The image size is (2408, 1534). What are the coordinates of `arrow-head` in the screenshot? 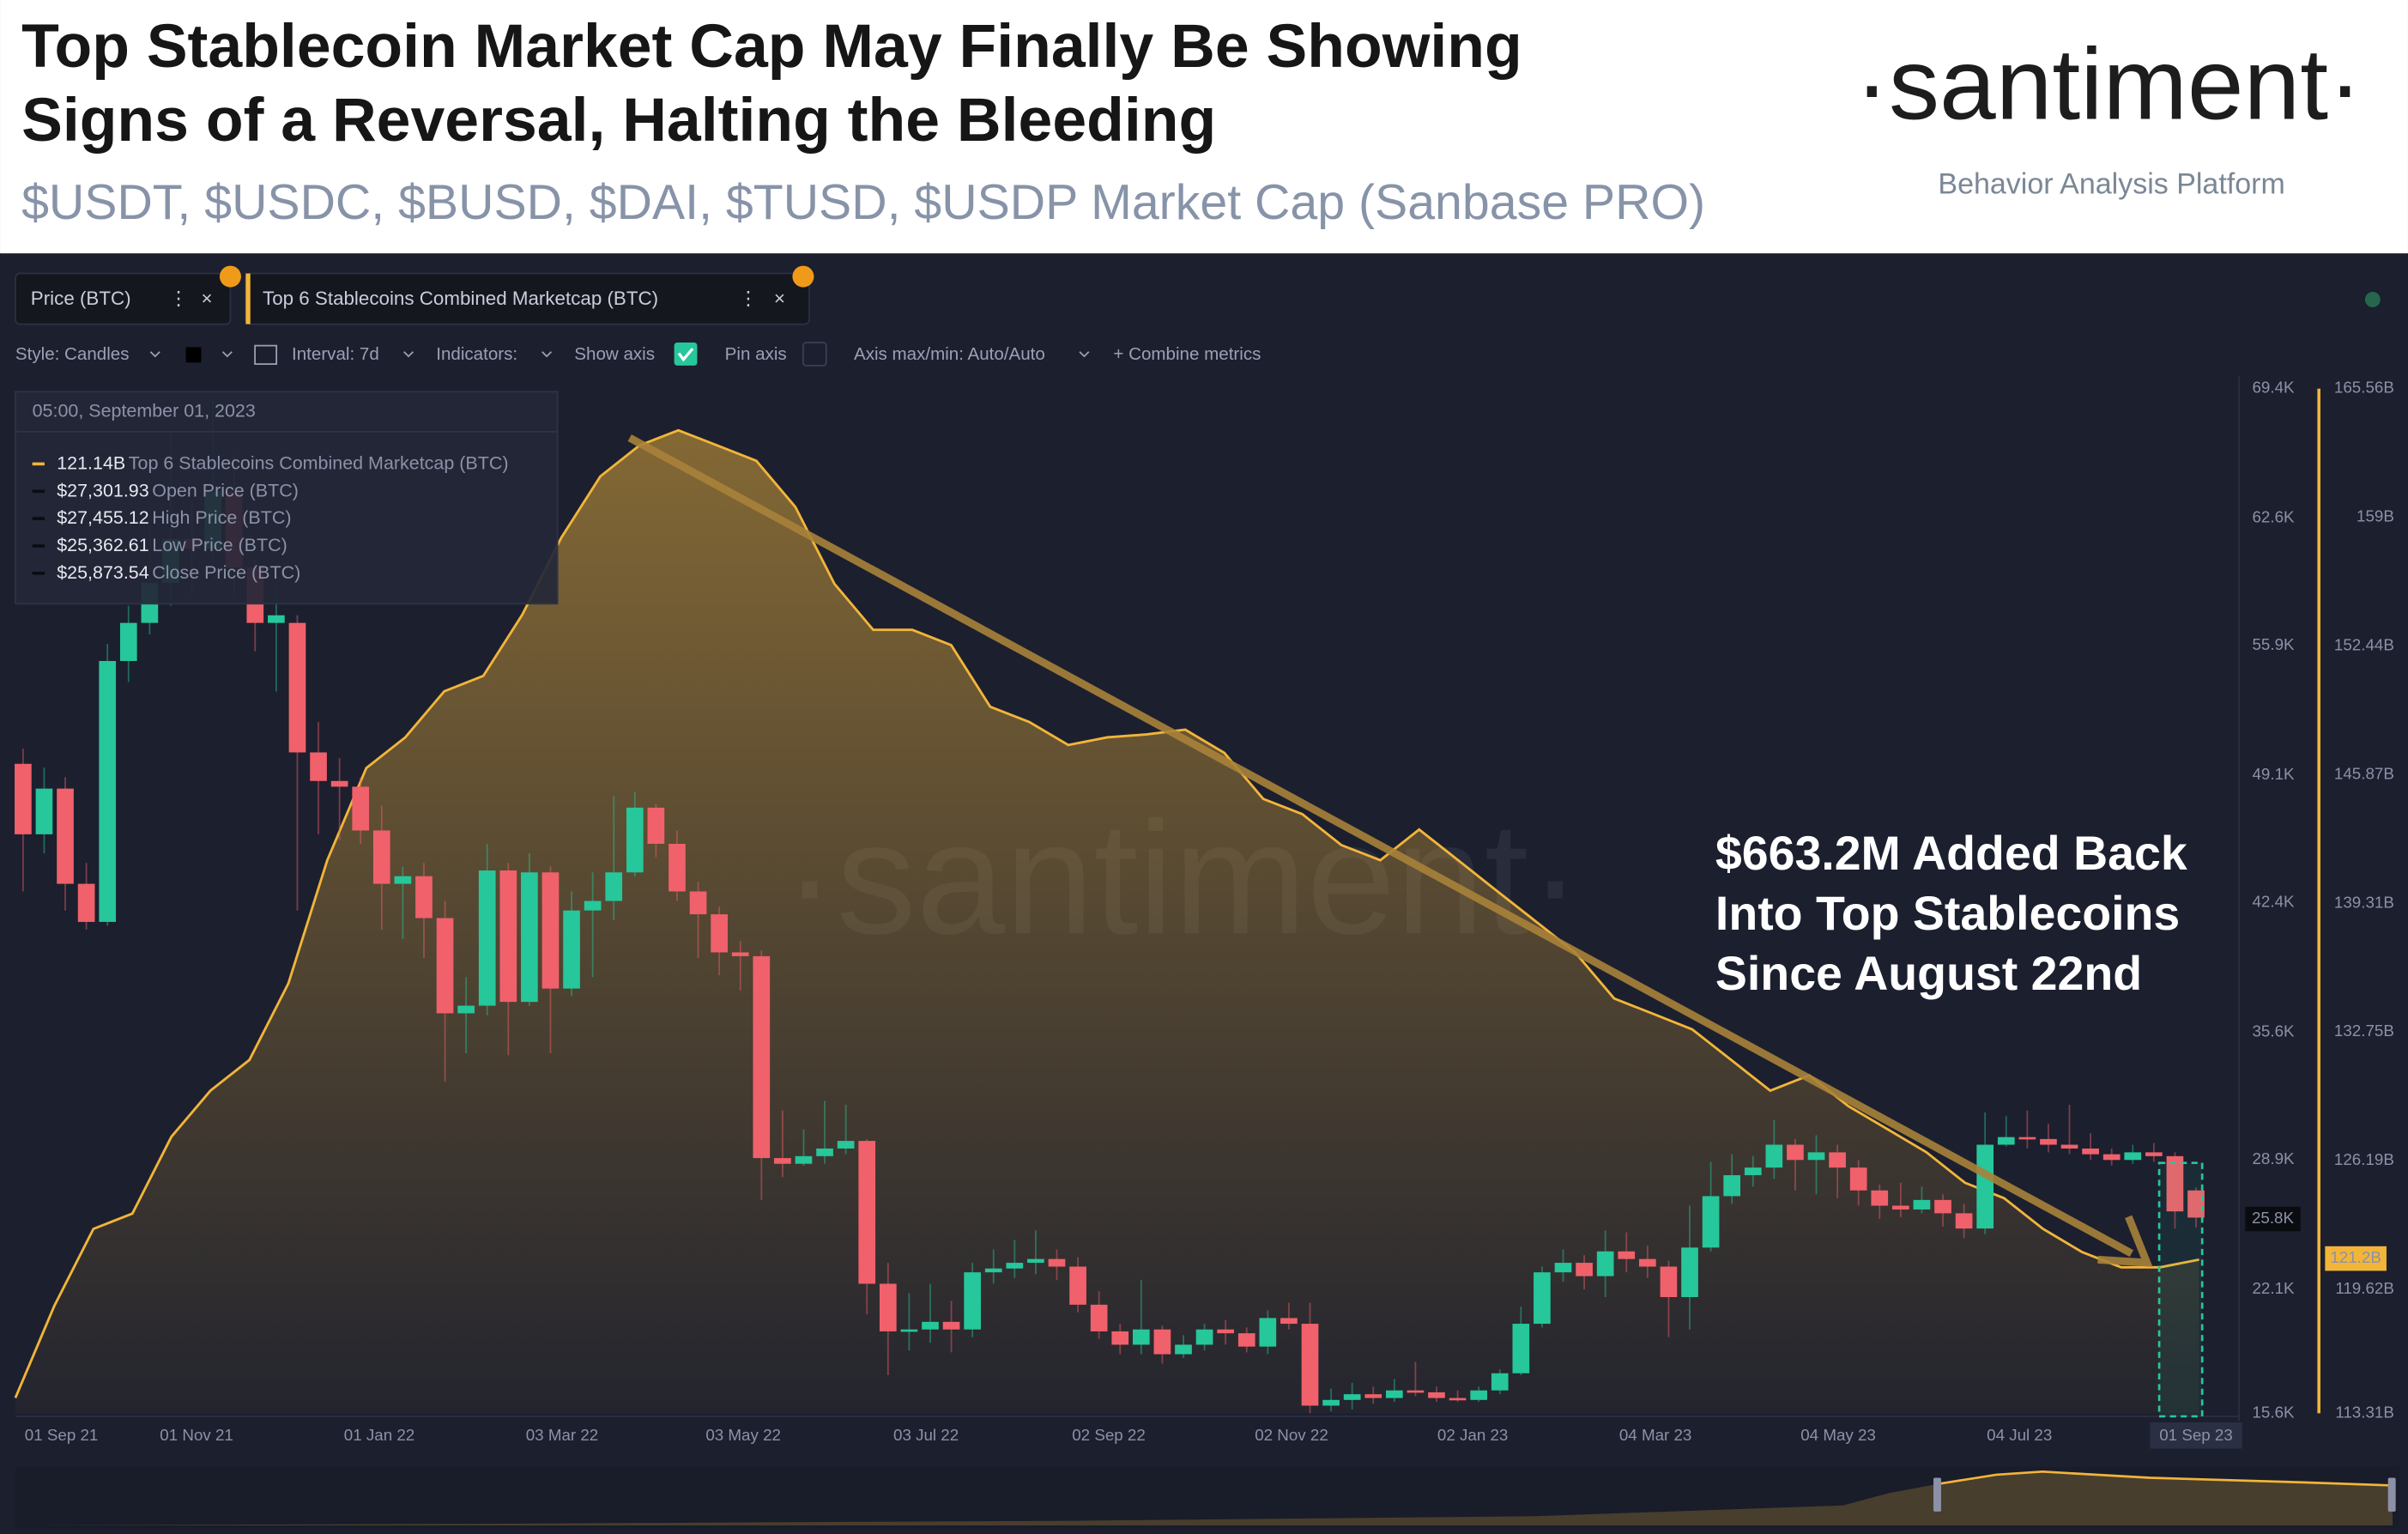 It's located at (2125, 1241).